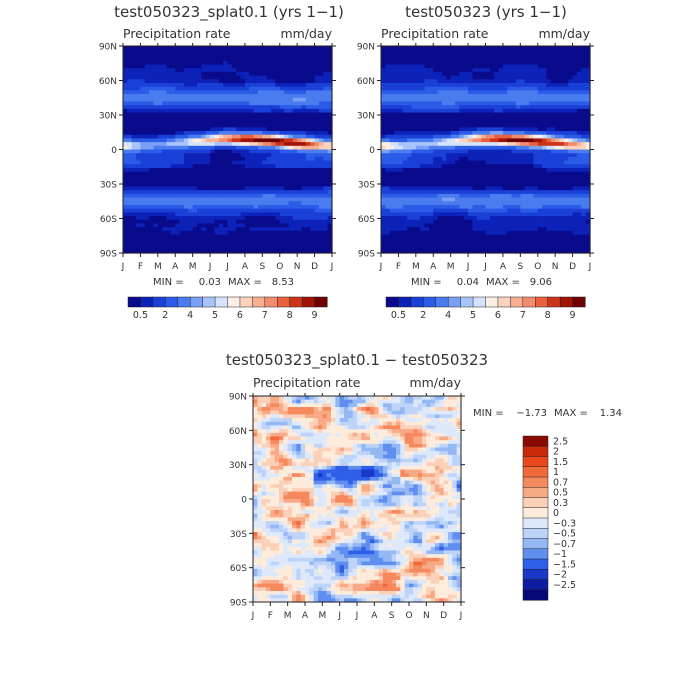 The height and width of the screenshot is (700, 700). Describe the element at coordinates (140, 315) in the screenshot. I see `colorbar-label: 0.5` at that location.